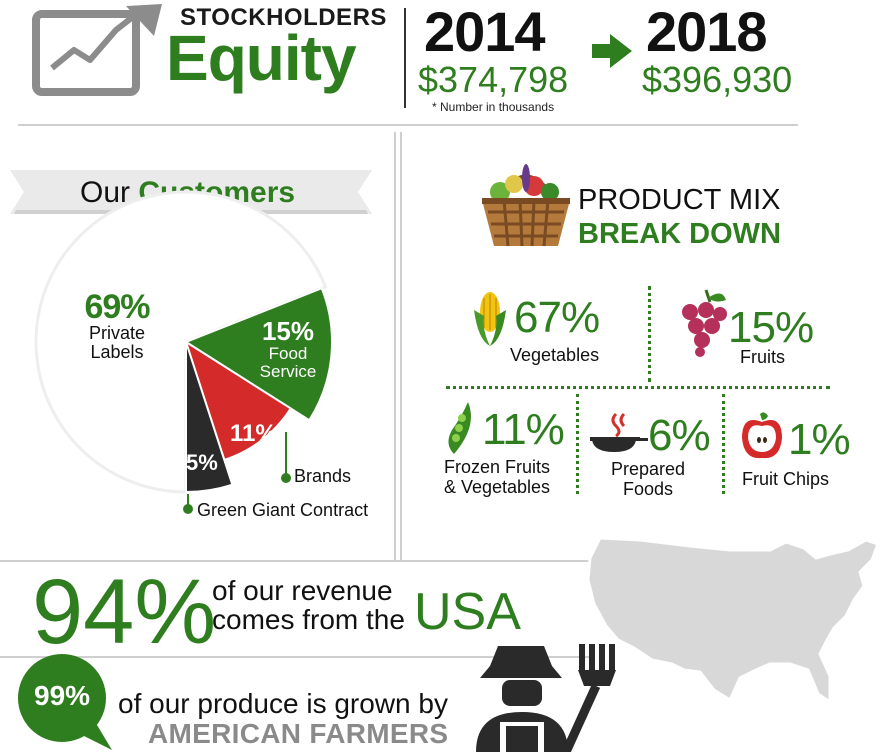 This screenshot has height=752, width=882. What do you see at coordinates (405, 58) in the screenshot?
I see `header-divider` at bounding box center [405, 58].